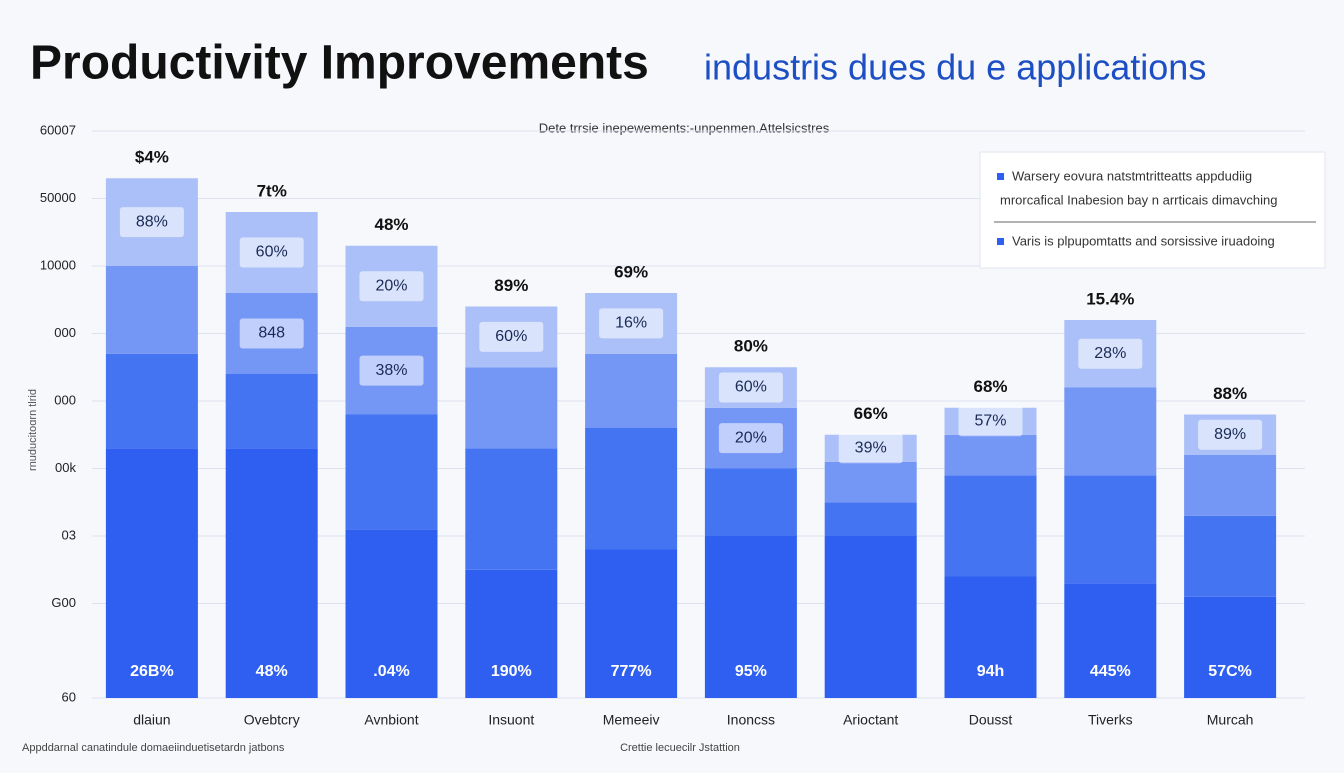  Describe the element at coordinates (58, 129) in the screenshot. I see `y-tick-label: 60007` at that location.